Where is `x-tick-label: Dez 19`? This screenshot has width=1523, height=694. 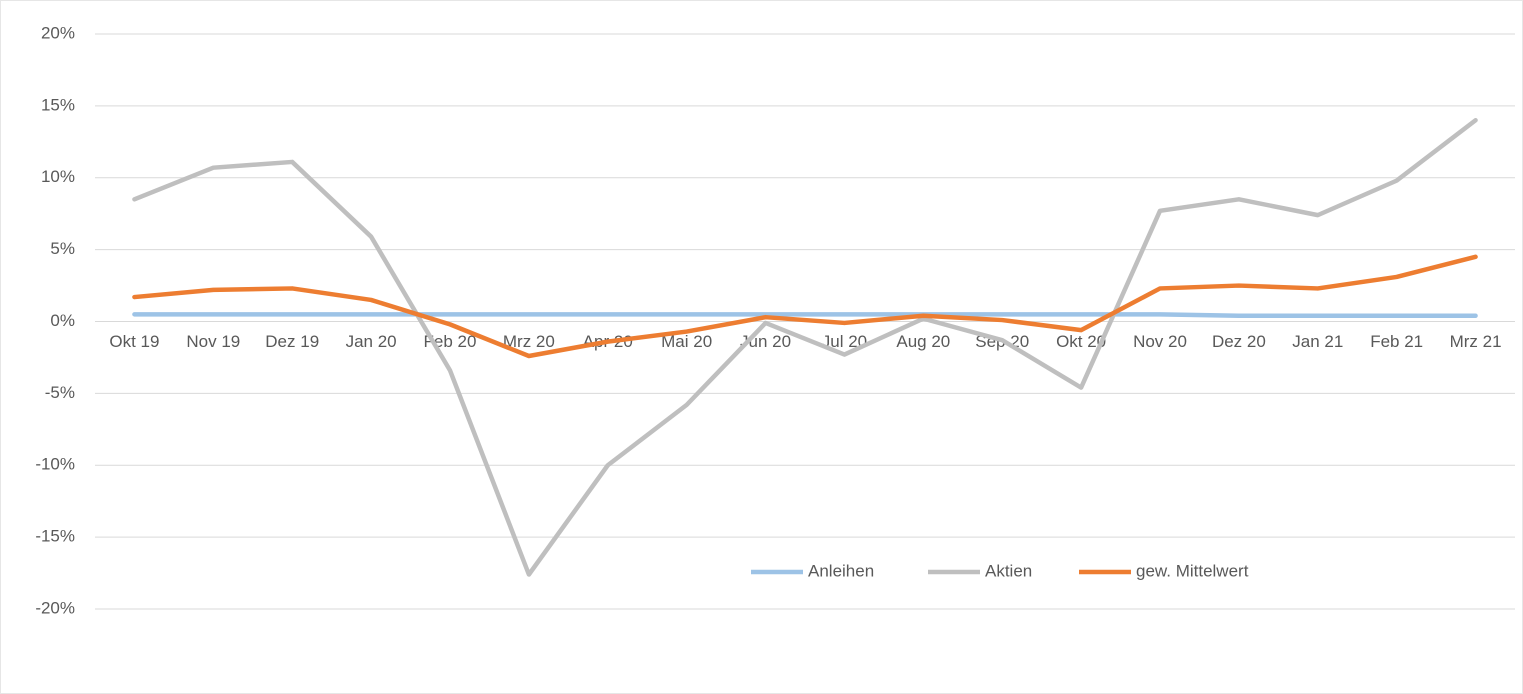
x-tick-label: Dez 19 is located at coordinates (292, 341).